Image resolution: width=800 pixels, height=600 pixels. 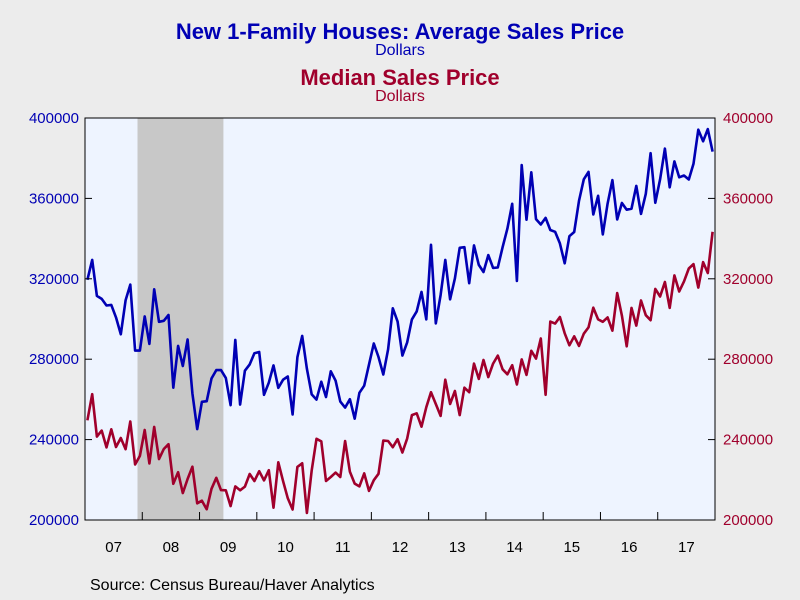 I want to click on x-tick-label: 17, so click(x=686, y=547).